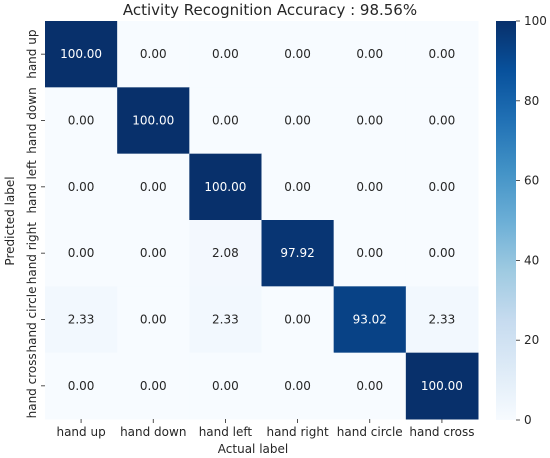 This screenshot has height=458, width=550. What do you see at coordinates (441, 432) in the screenshot?
I see `x-tick-label: hand cross` at bounding box center [441, 432].